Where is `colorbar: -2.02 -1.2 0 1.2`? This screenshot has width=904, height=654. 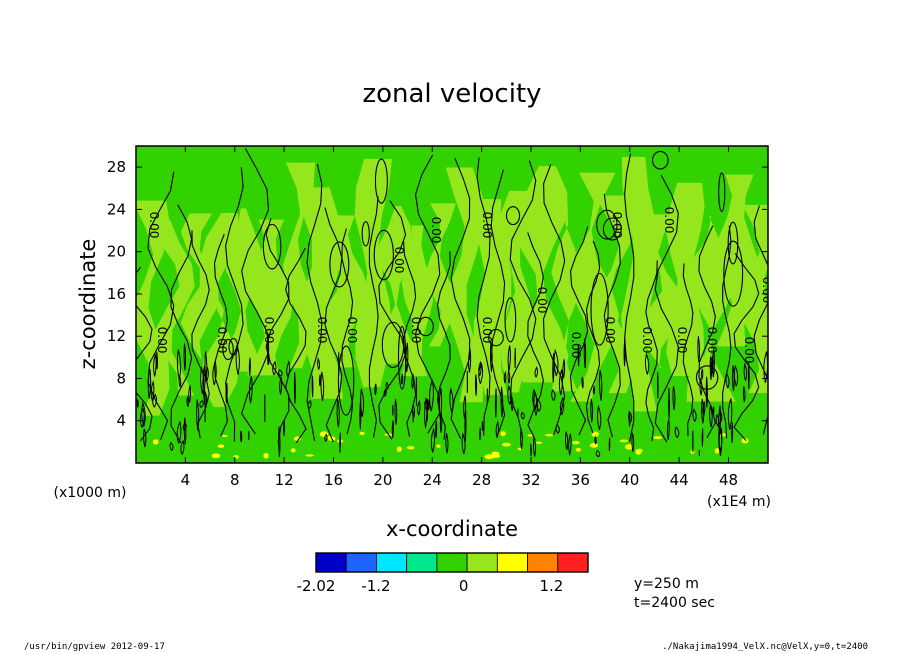
colorbar: -2.02 -1.2 0 1.2 is located at coordinates (443, 573).